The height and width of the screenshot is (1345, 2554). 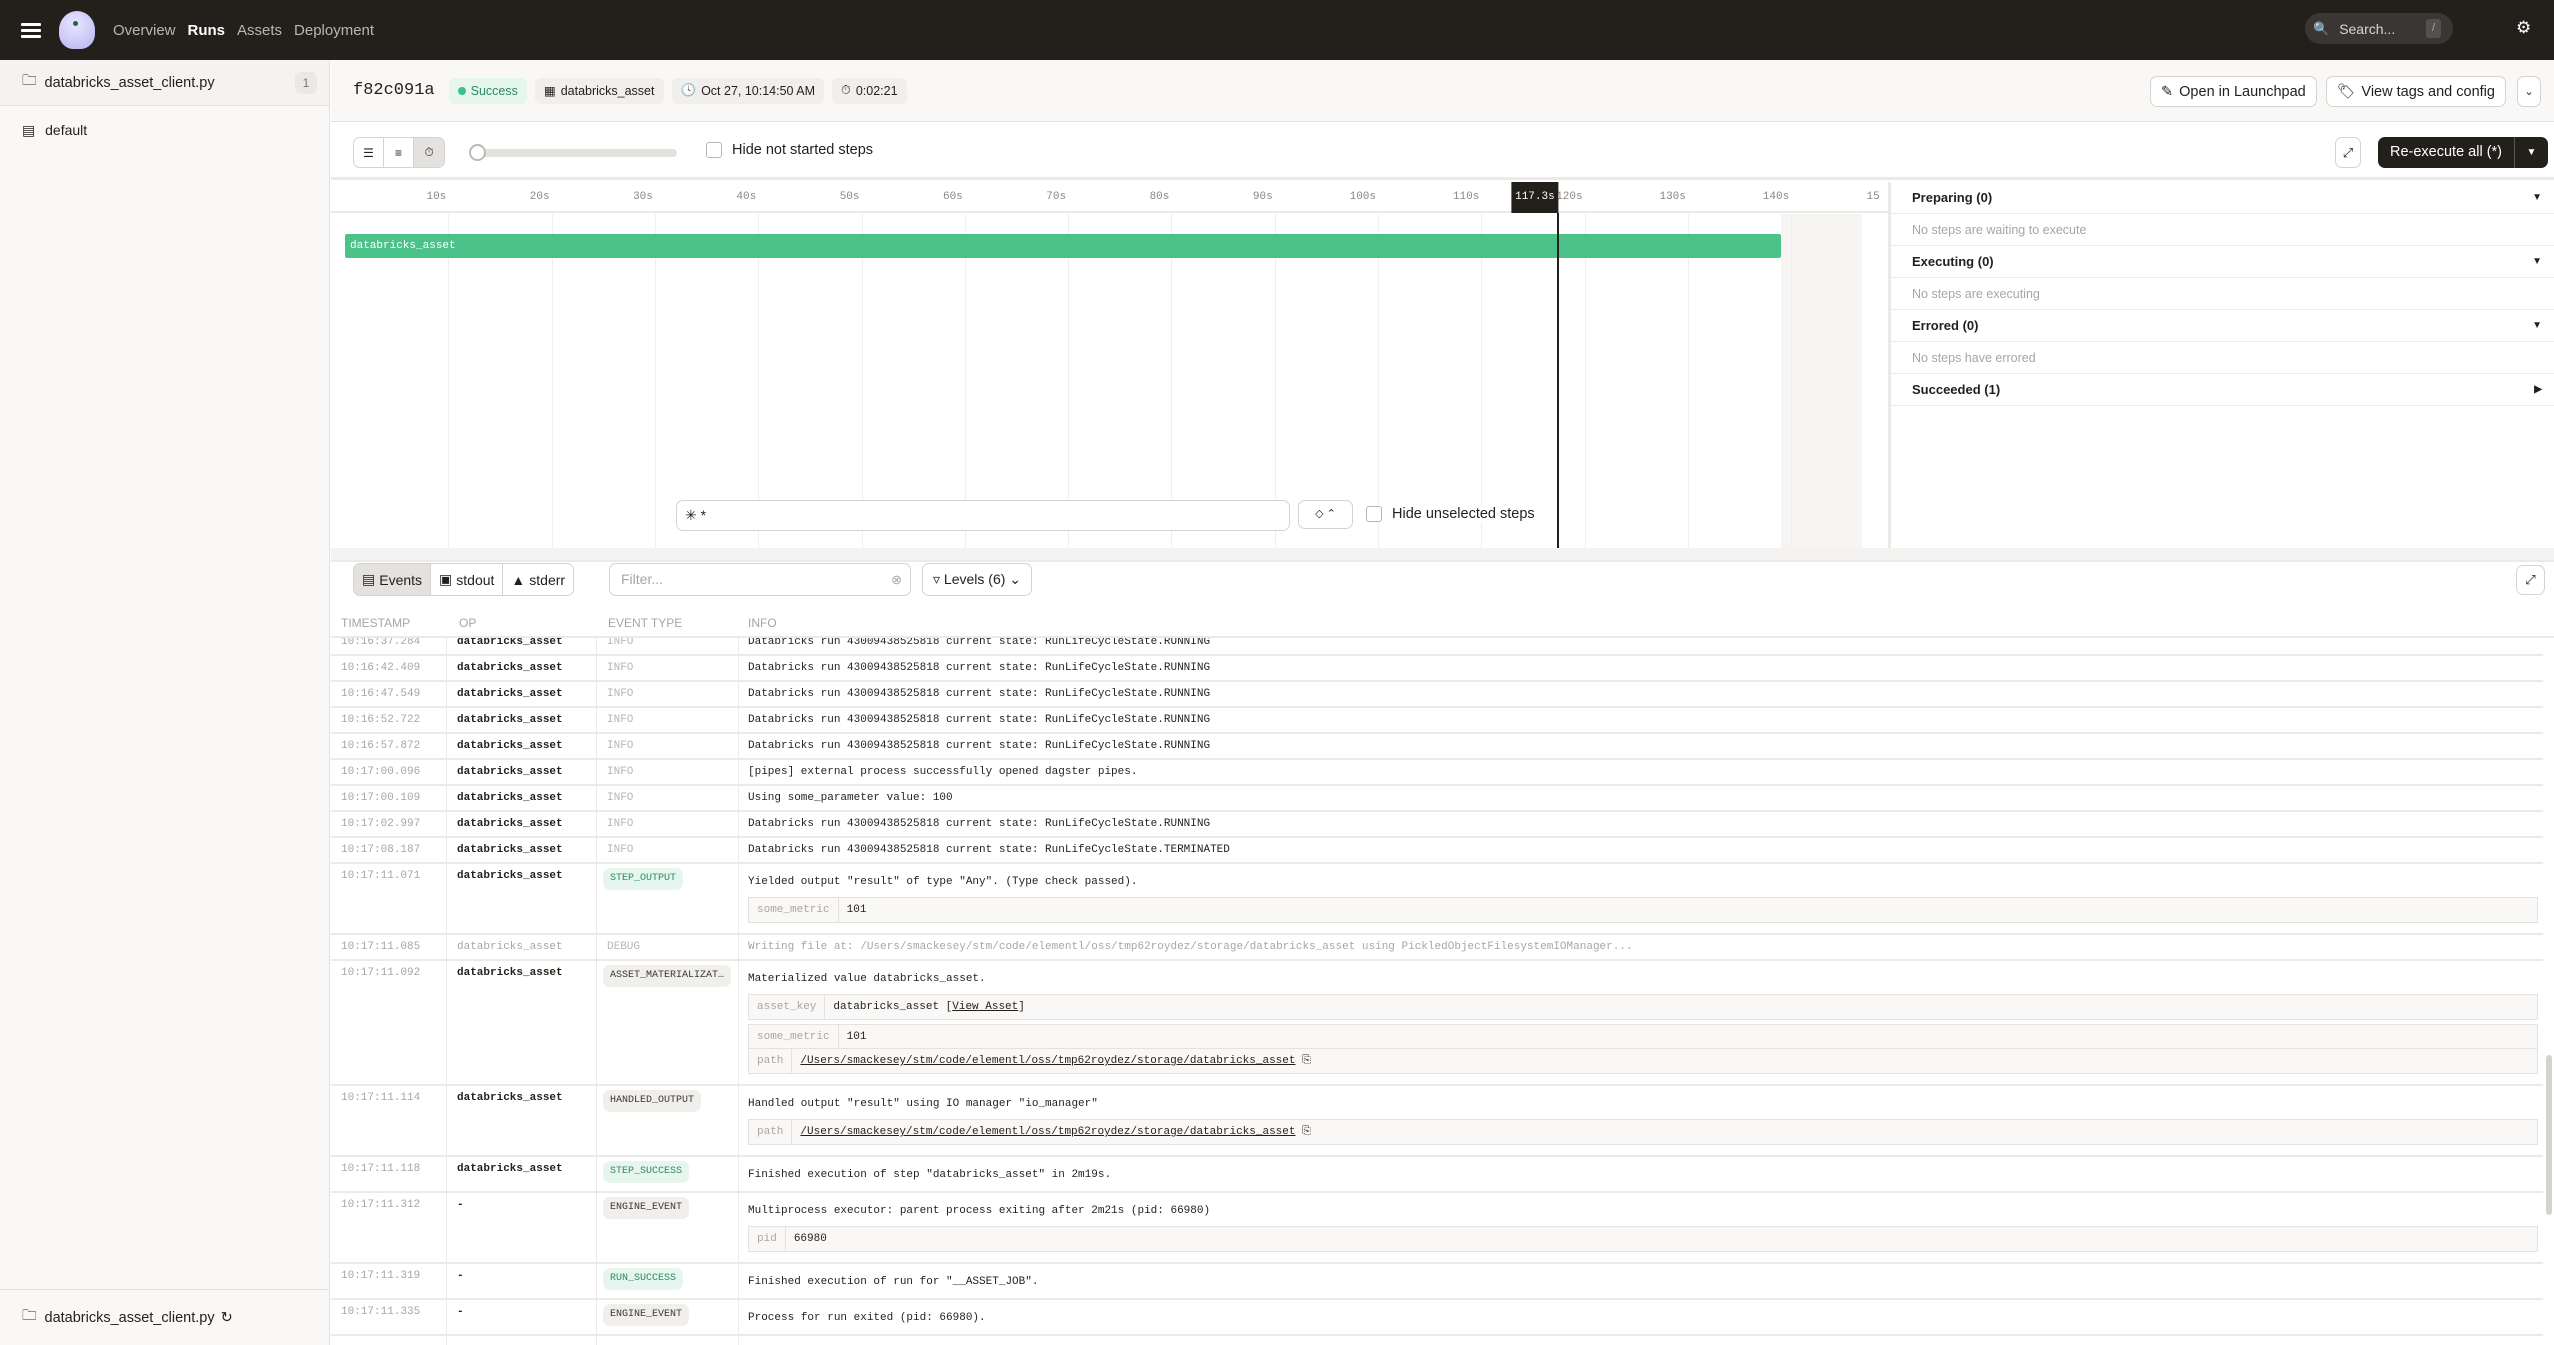 What do you see at coordinates (2529, 91) in the screenshot?
I see `more-actions-button: ⌄` at bounding box center [2529, 91].